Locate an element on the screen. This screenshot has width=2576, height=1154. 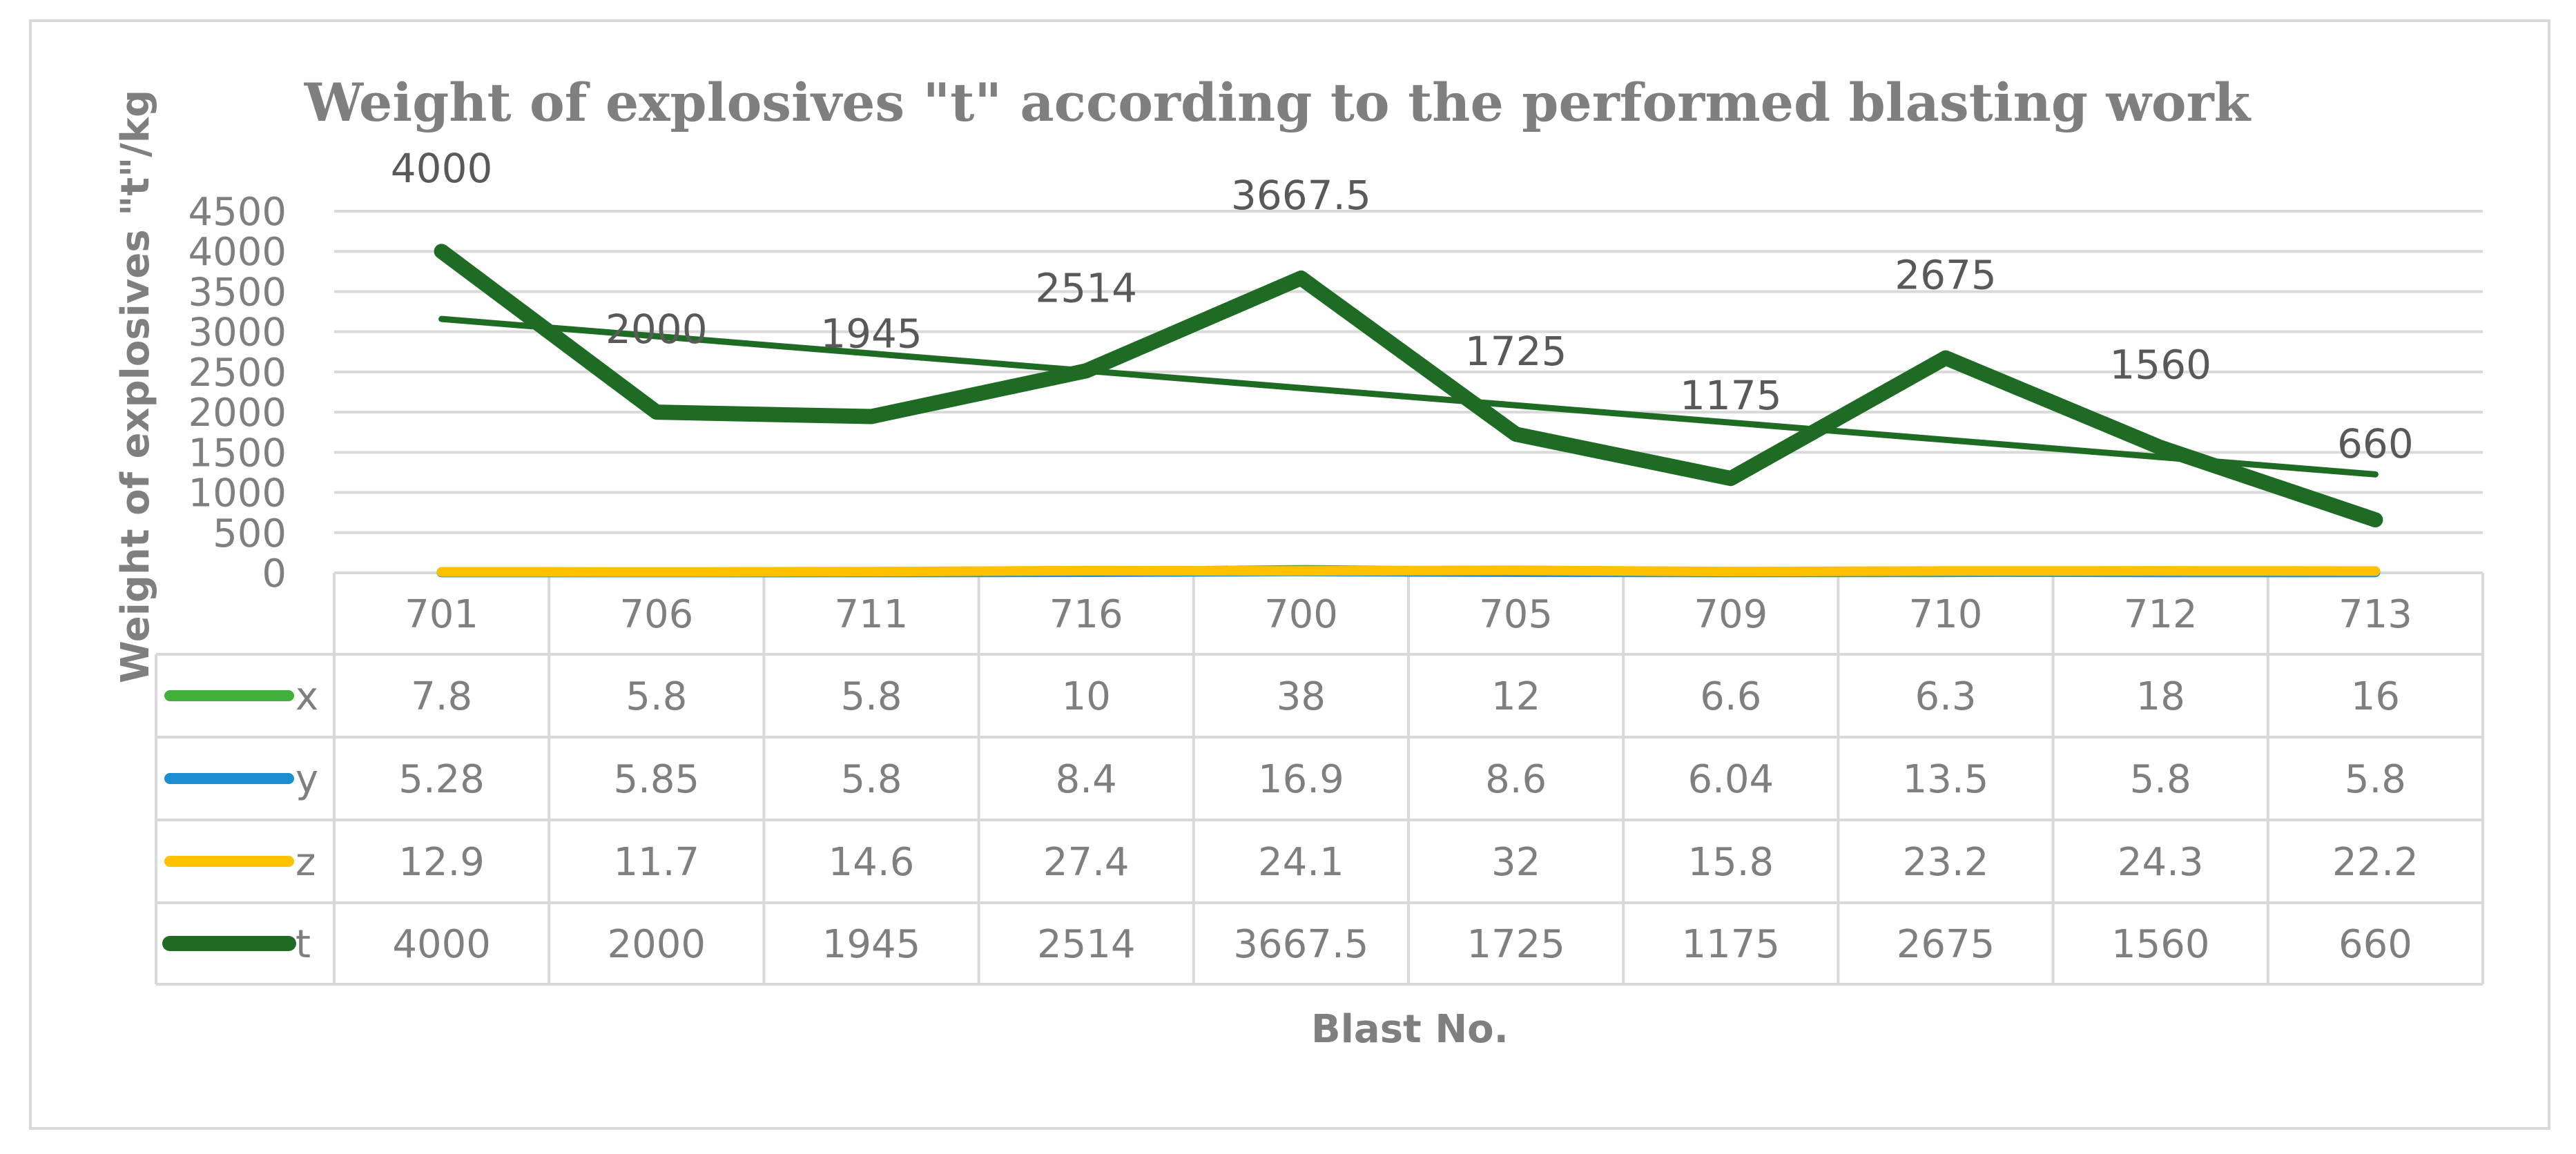
table-cell-t: 2675 is located at coordinates (1946, 944).